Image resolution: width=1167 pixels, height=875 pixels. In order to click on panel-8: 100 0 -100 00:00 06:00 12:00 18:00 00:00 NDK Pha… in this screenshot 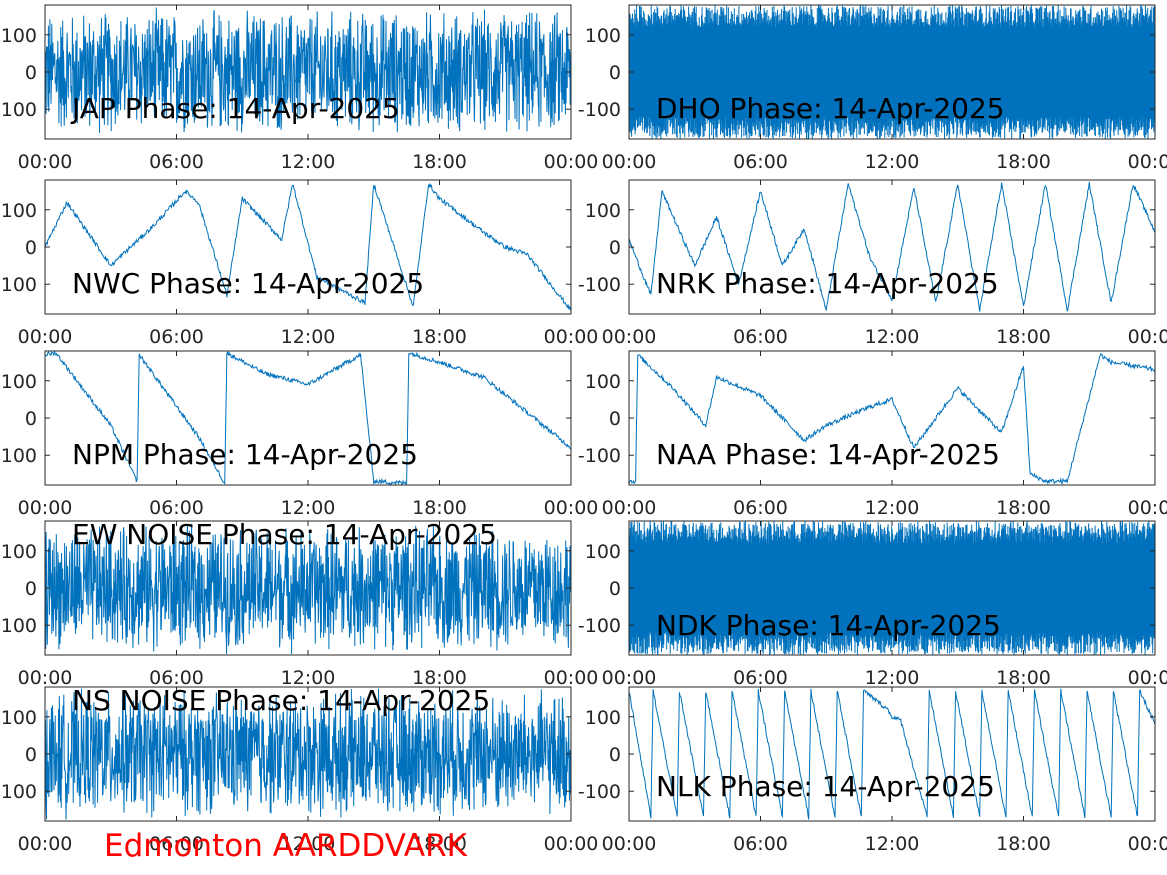, I will do `click(872, 604)`.